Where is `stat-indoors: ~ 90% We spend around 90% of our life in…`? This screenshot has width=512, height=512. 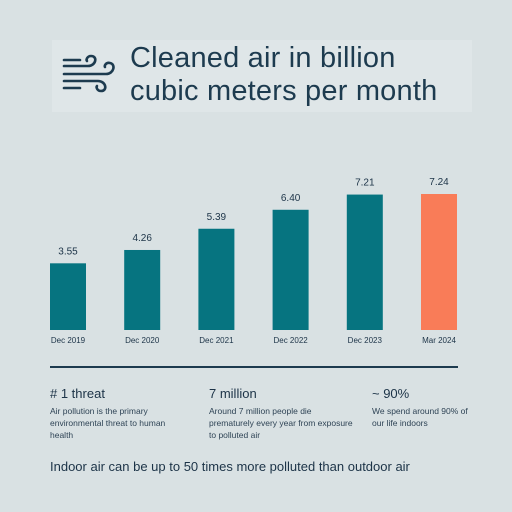 stat-indoors: ~ 90% We spend around 90% of our life in… is located at coordinates (442, 407).